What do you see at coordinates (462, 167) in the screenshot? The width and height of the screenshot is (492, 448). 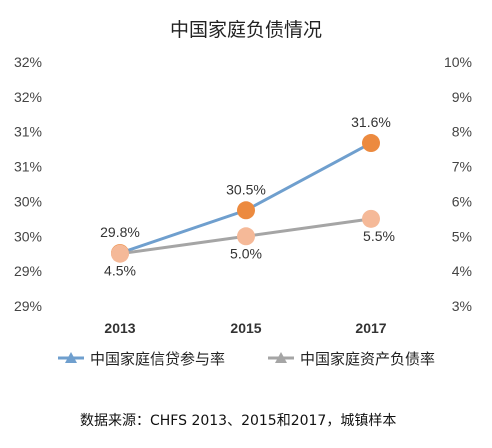 I see `y-right-tick-label: 7%` at bounding box center [462, 167].